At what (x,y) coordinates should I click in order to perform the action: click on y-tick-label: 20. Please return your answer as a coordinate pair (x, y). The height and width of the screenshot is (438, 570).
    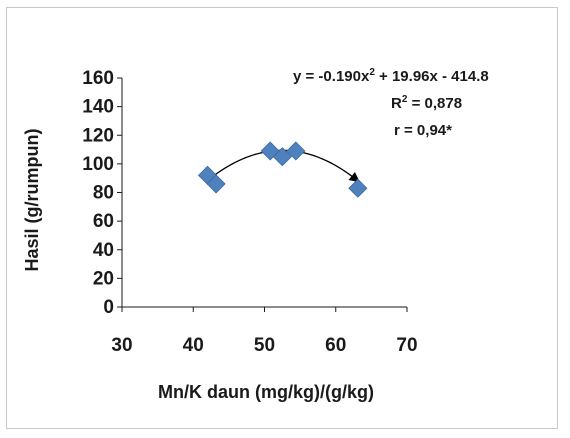
    Looking at the image, I should click on (103, 278).